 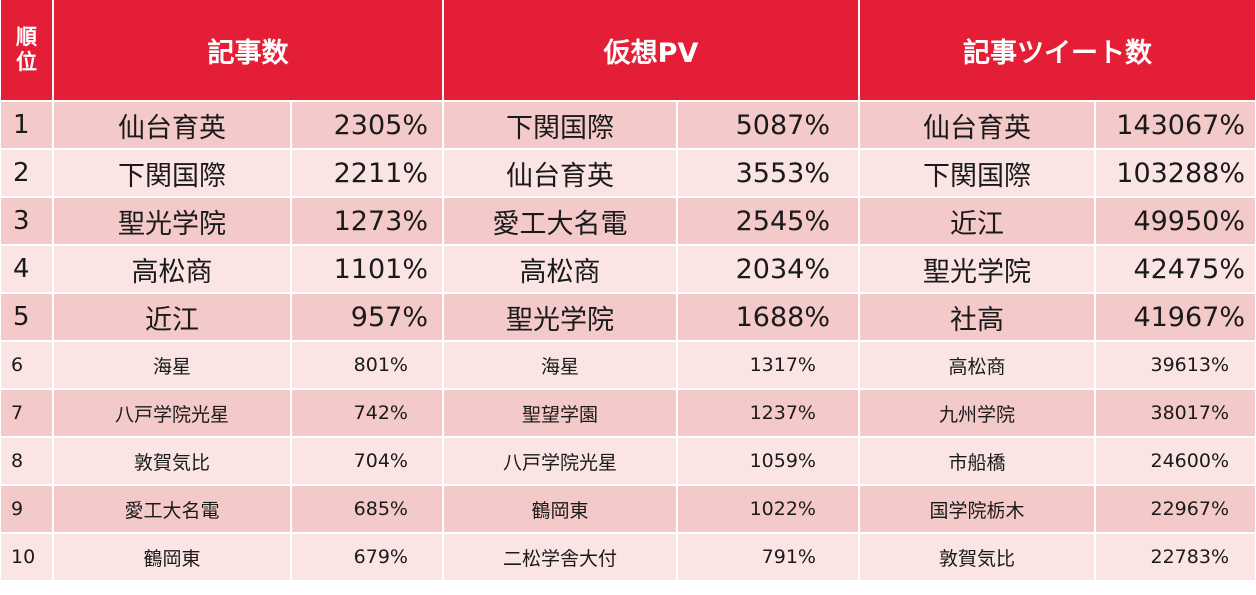 I want to click on article-count-value: 2211%, so click(x=368, y=172).